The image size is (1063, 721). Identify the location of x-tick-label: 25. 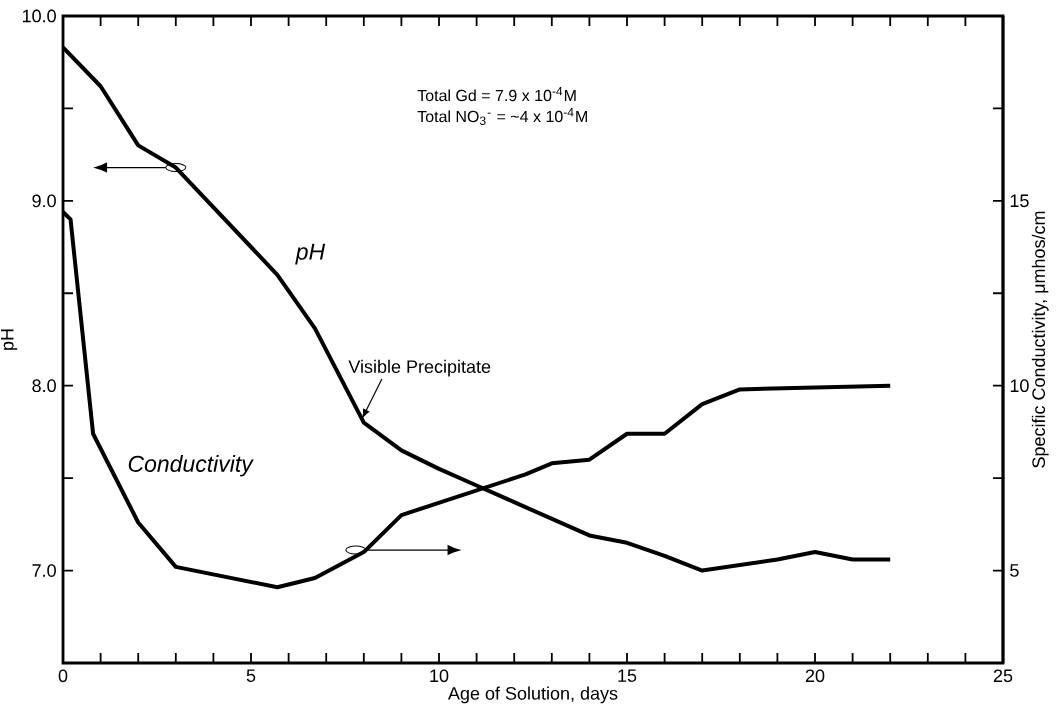
(1003, 676).